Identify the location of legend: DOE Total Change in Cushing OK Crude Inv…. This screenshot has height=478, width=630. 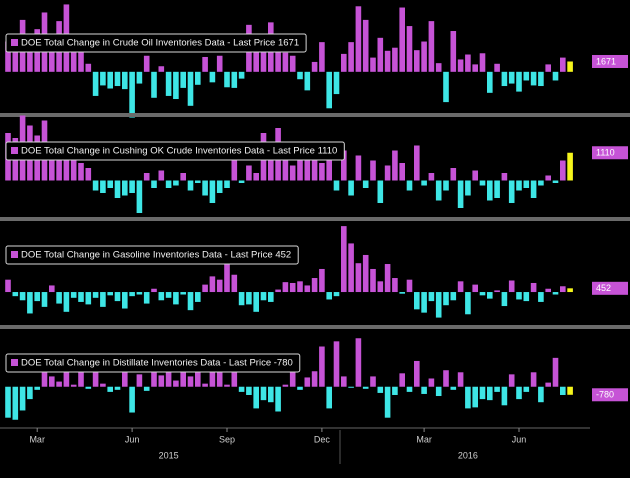
(175, 151).